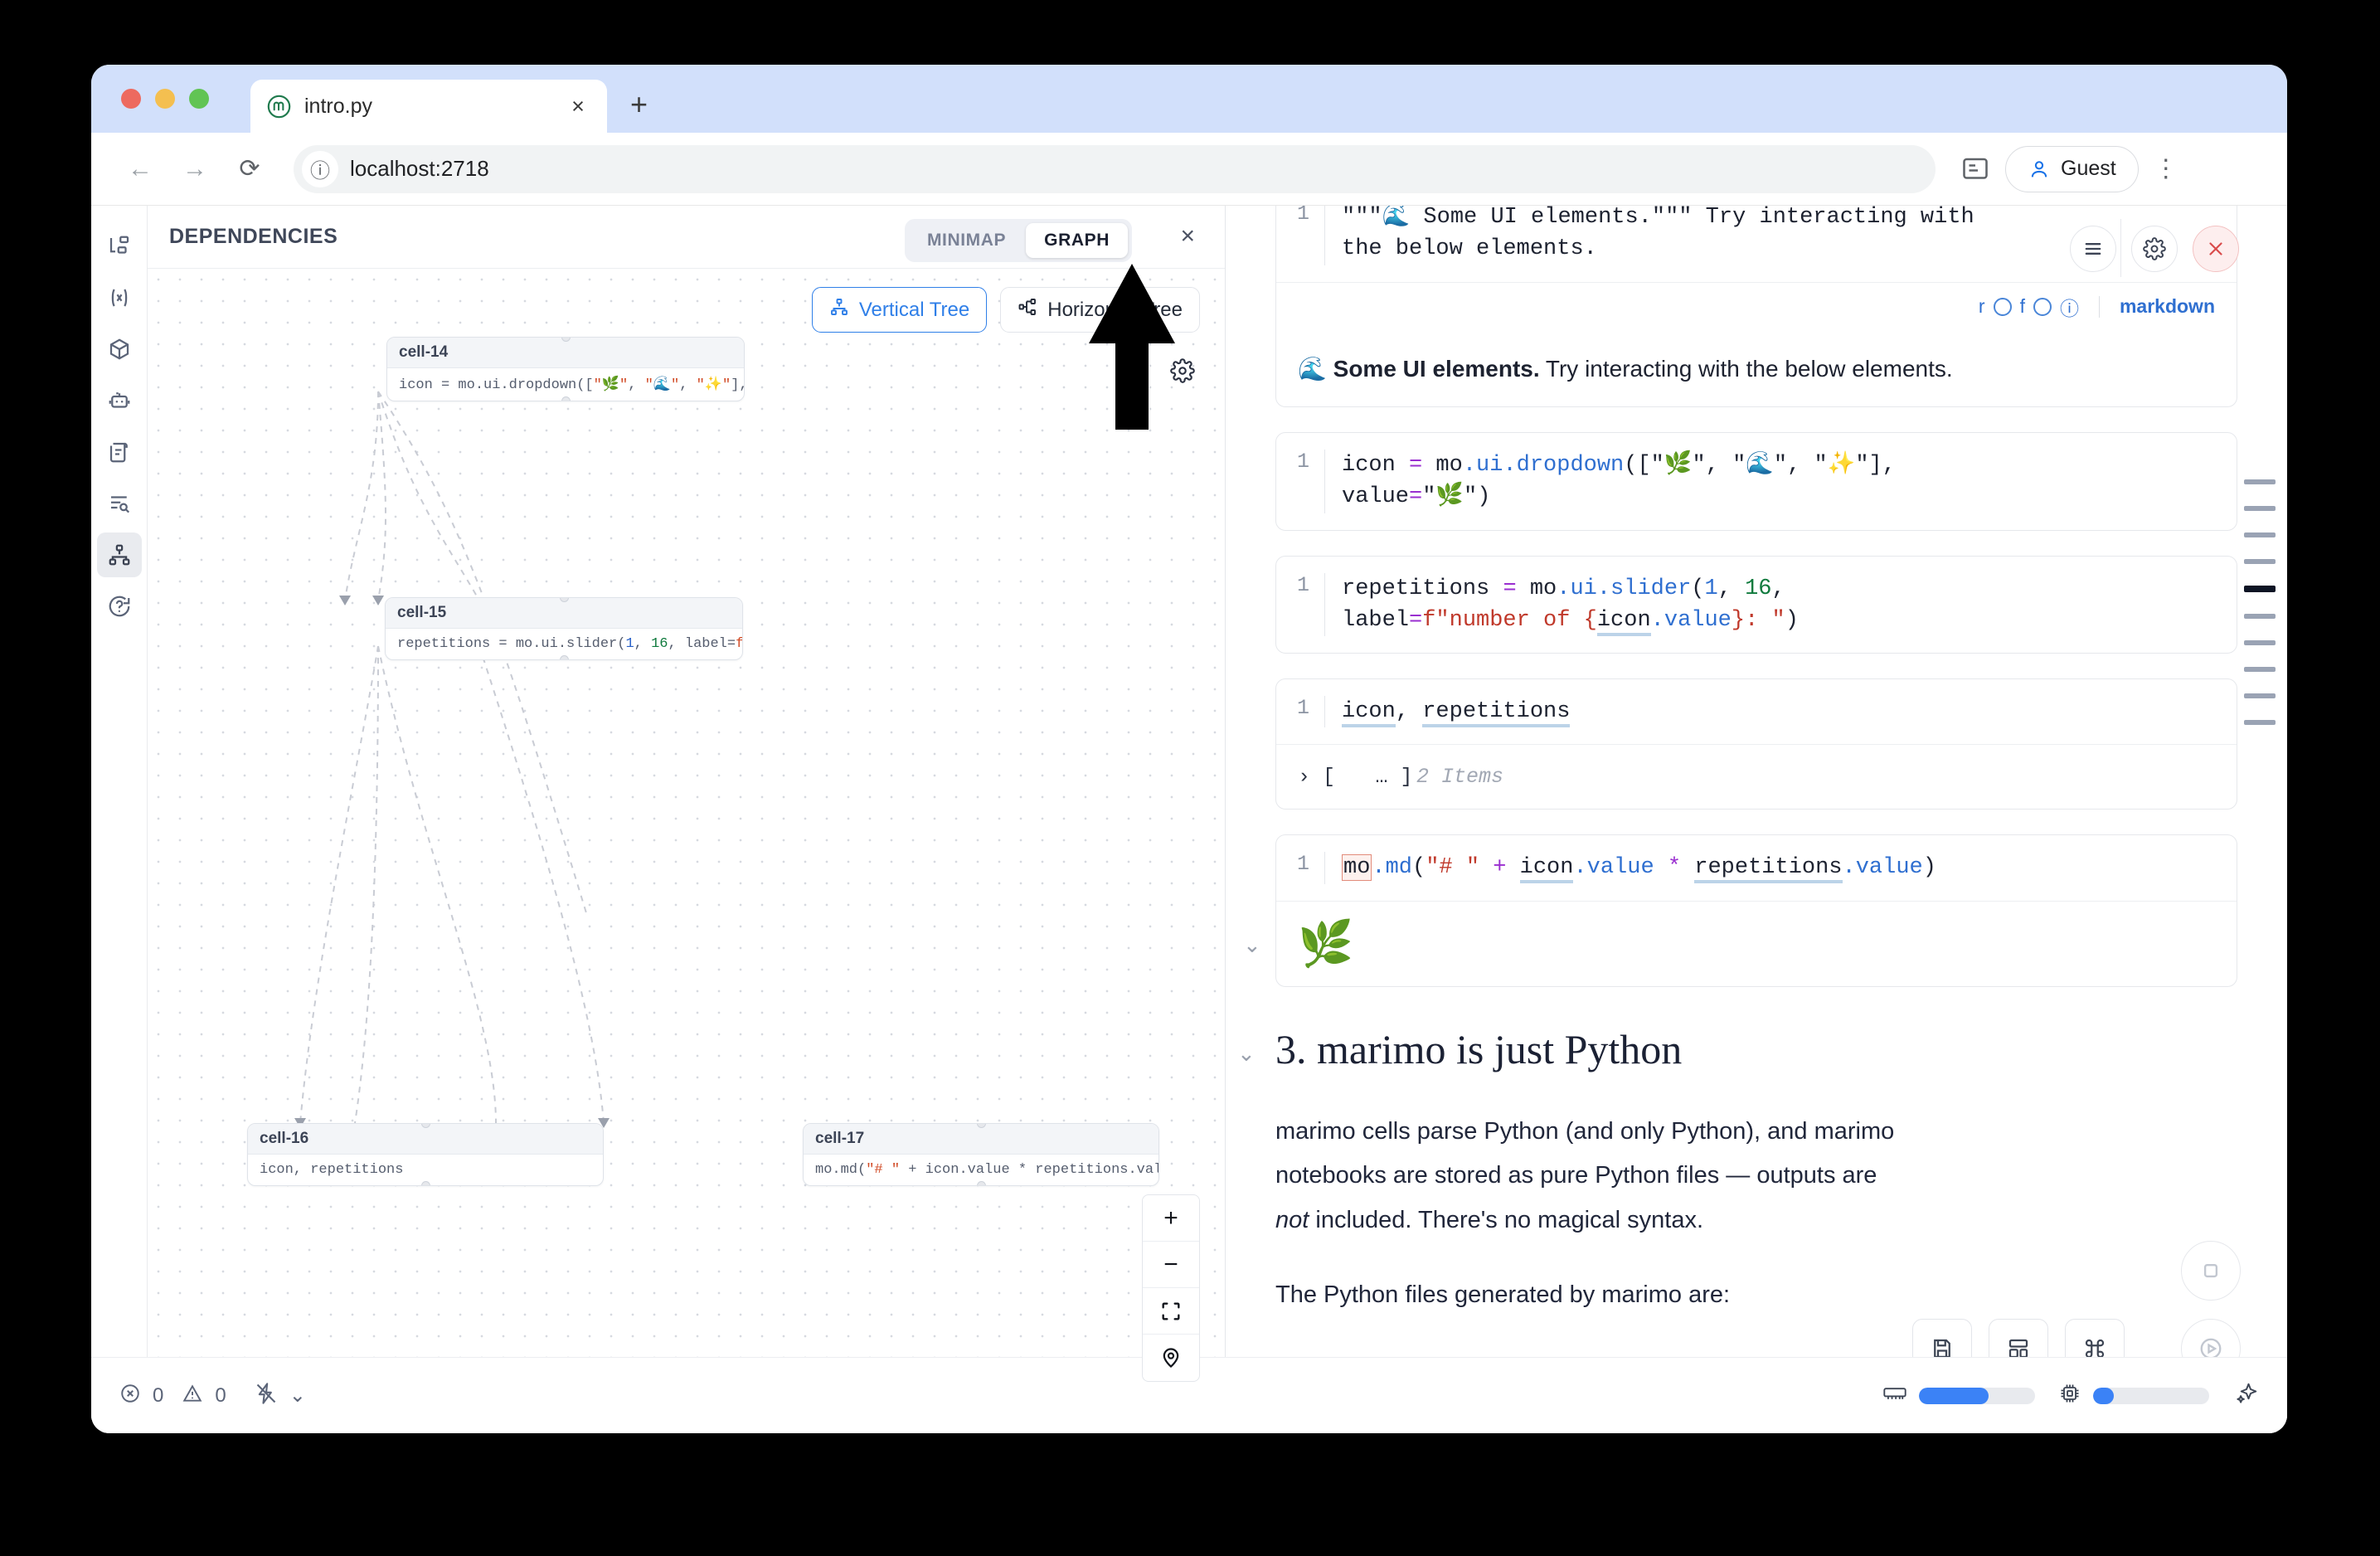 This screenshot has height=1556, width=2380. Describe the element at coordinates (1317, 778) in the screenshot. I see `output-expander: › [` at that location.